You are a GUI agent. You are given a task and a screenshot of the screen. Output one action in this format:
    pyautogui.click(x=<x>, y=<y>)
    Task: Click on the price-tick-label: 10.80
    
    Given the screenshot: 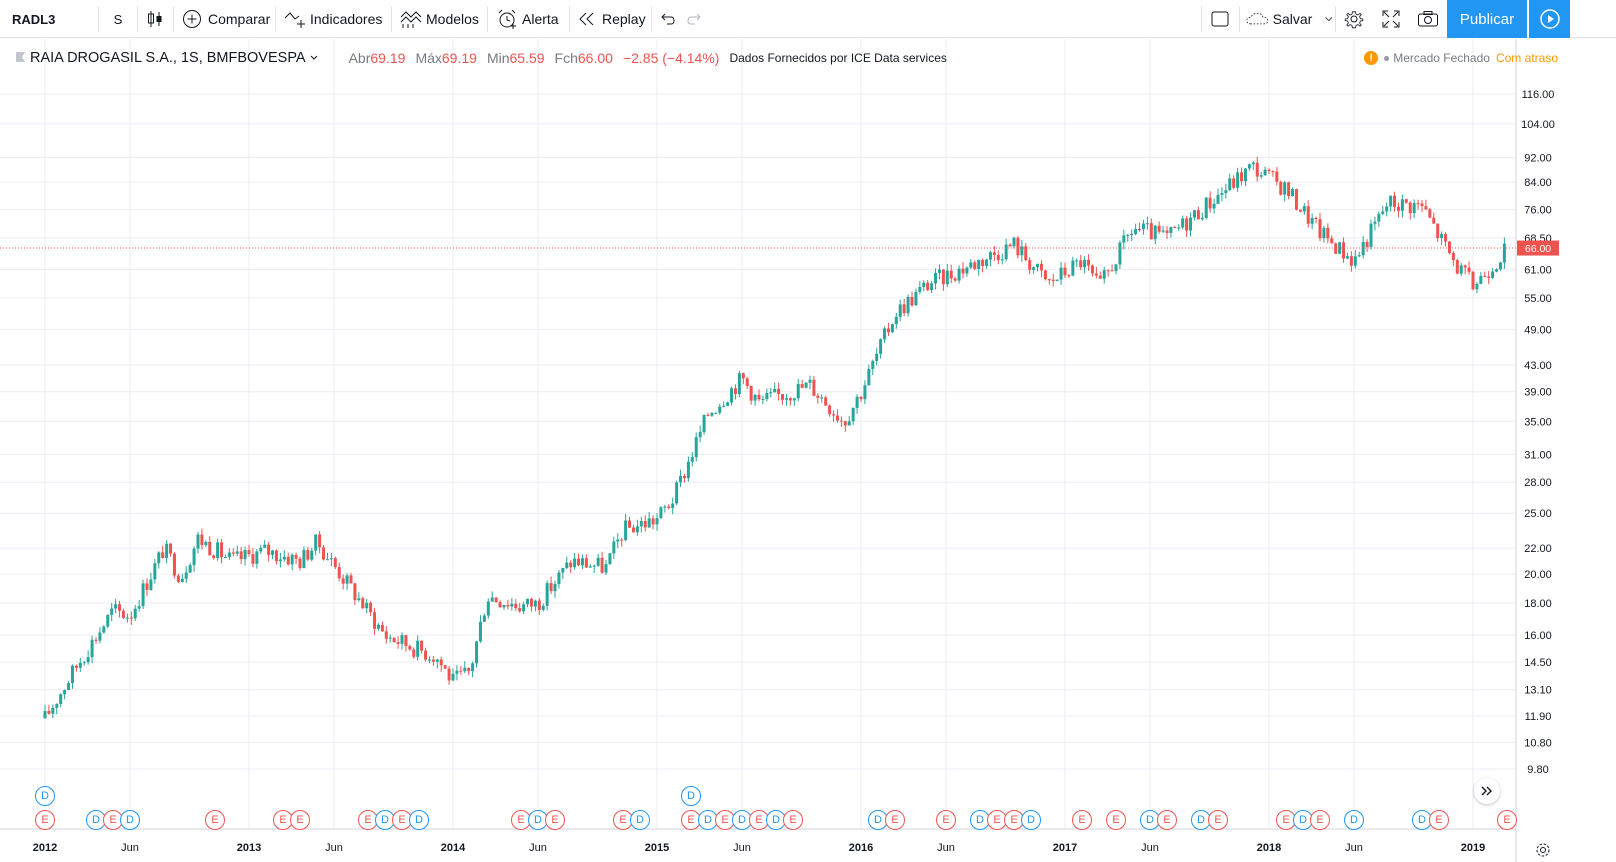 What is the action you would take?
    pyautogui.click(x=1538, y=743)
    